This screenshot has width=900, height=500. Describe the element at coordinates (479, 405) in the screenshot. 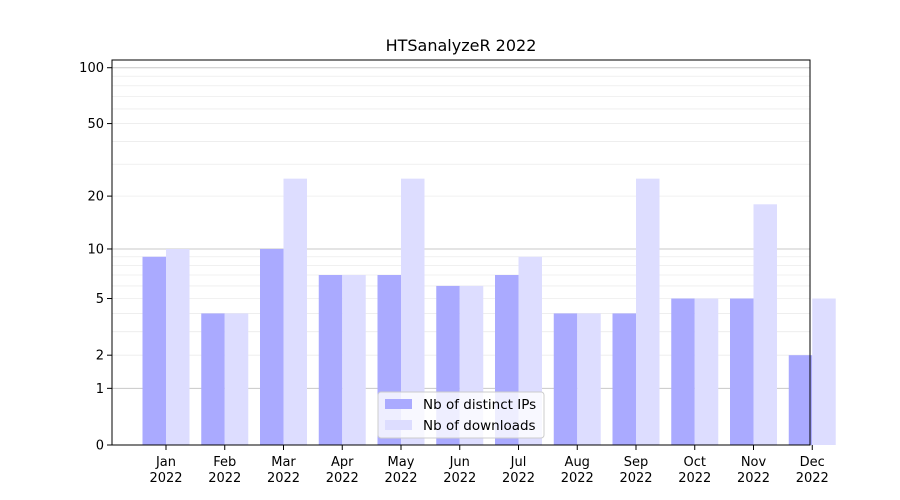

I see `legend-label: Nb of distinct IPs` at that location.